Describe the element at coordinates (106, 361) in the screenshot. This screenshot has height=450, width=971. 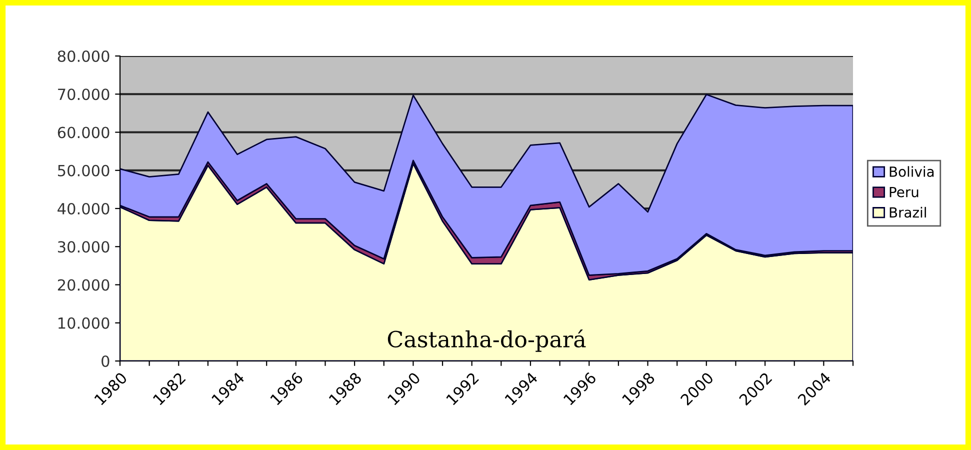
I see `y-tick-label: 0` at that location.